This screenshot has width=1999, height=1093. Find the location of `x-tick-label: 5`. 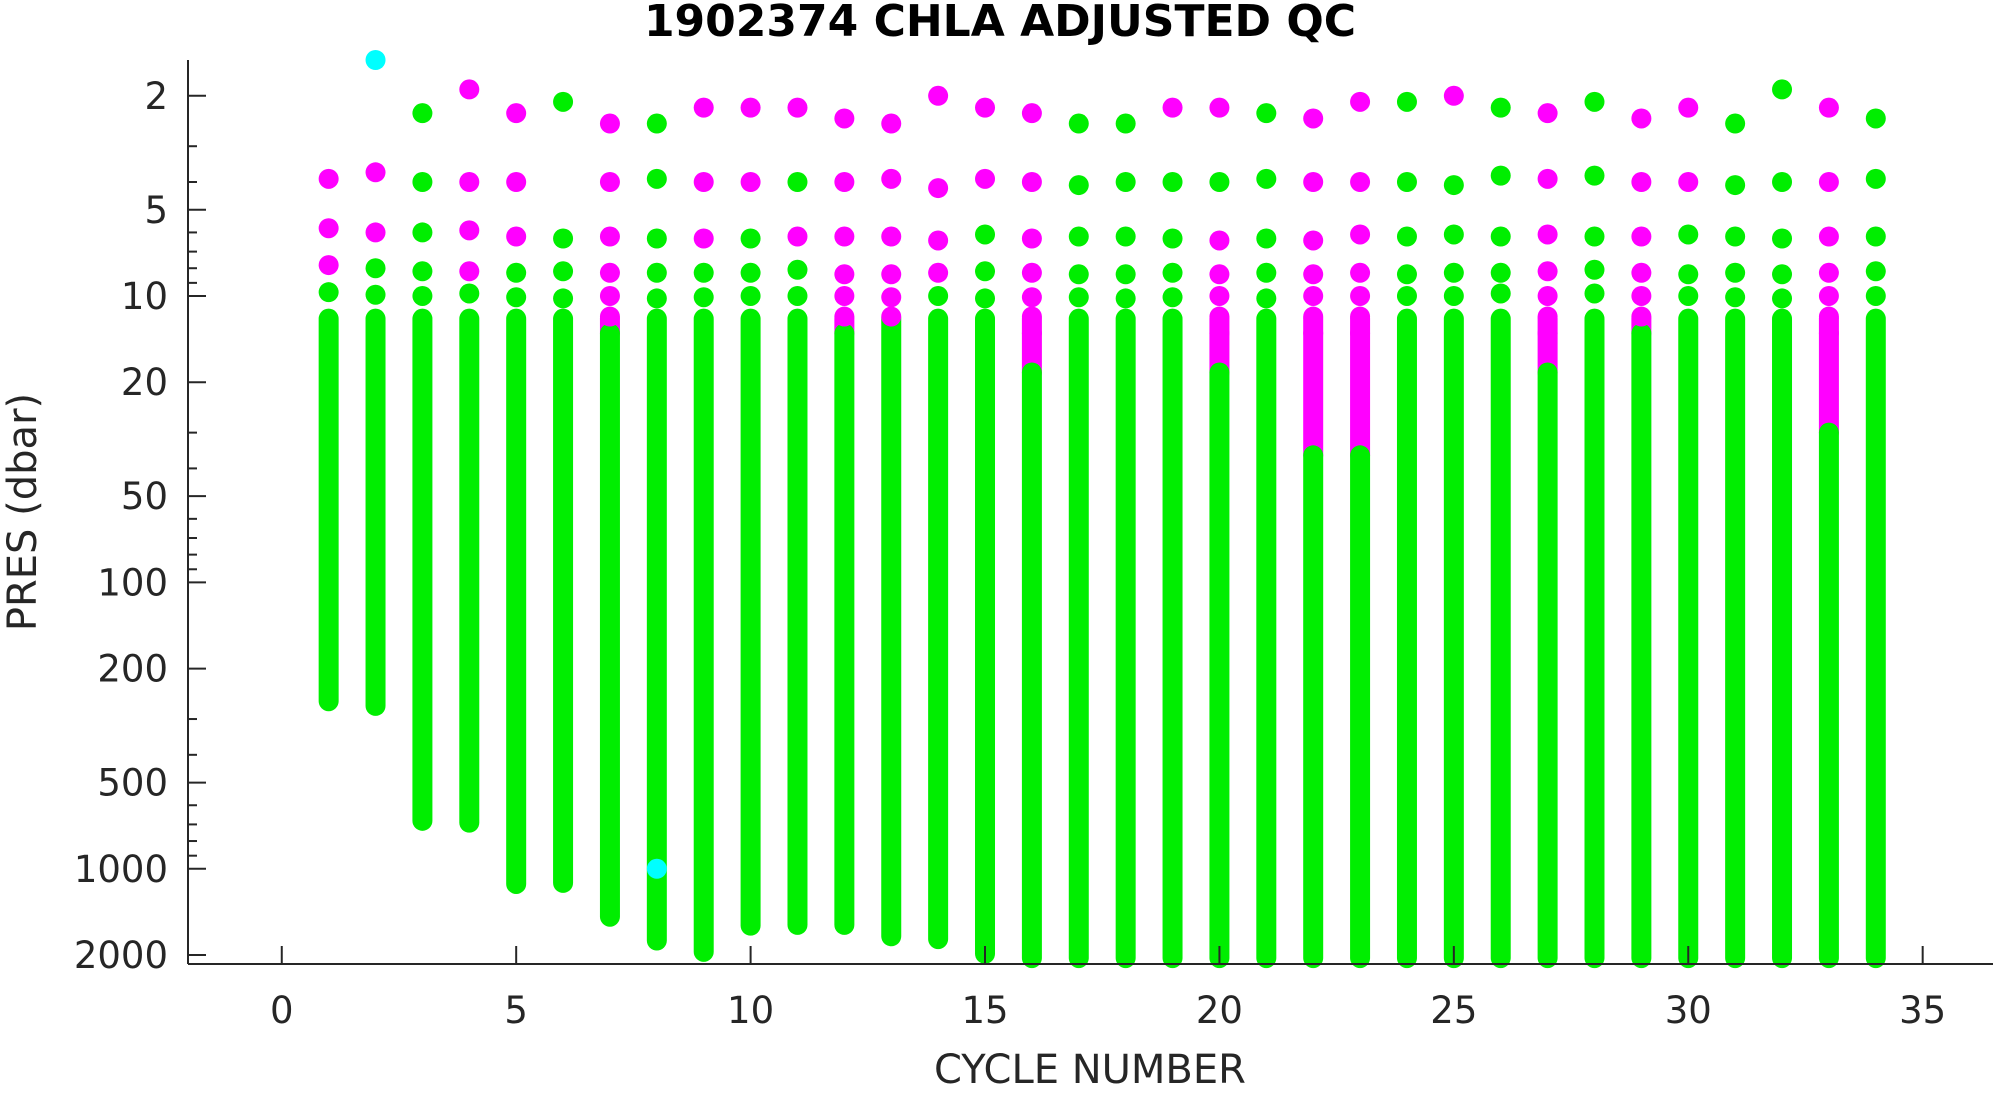

x-tick-label: 5 is located at coordinates (516, 1010).